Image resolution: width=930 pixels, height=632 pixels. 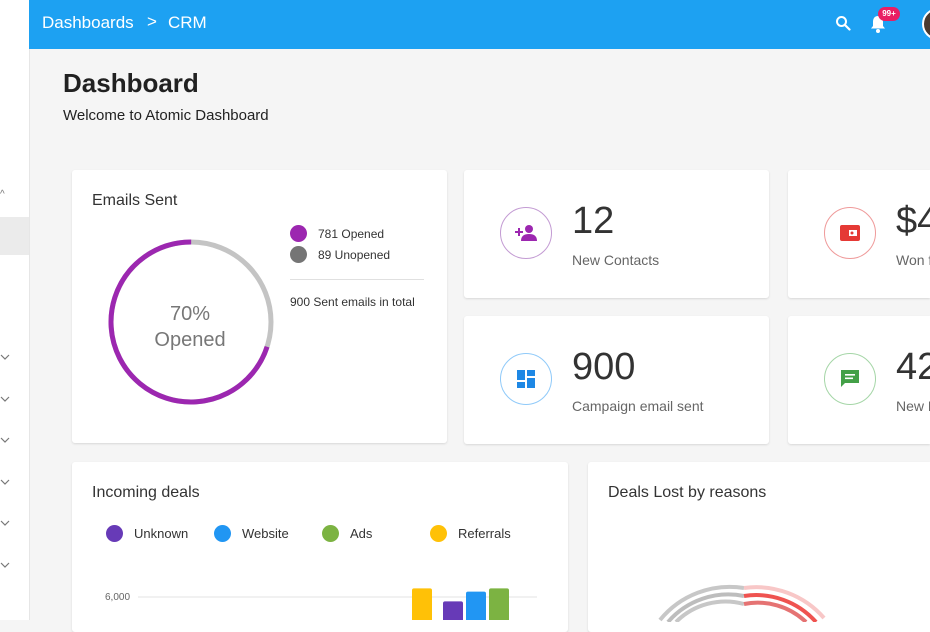 I want to click on legend-label: Website, so click(x=265, y=533).